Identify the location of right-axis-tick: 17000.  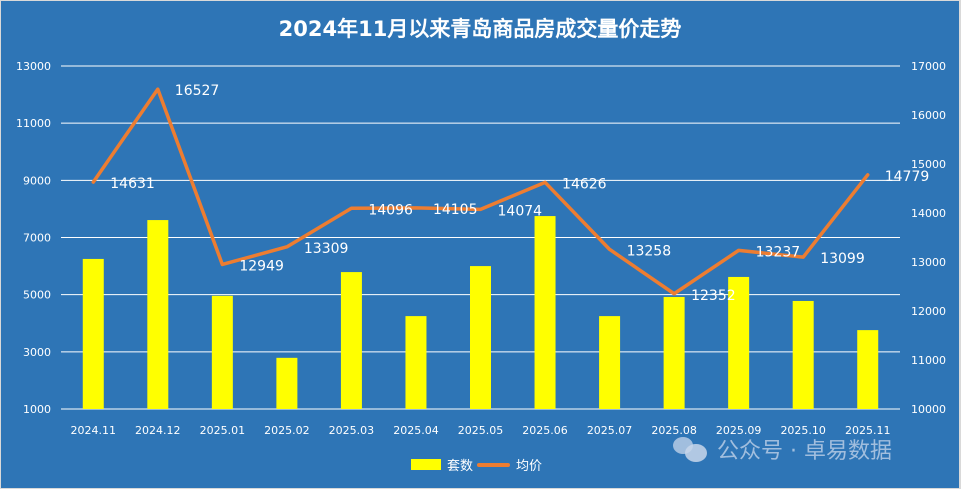
(928, 66).